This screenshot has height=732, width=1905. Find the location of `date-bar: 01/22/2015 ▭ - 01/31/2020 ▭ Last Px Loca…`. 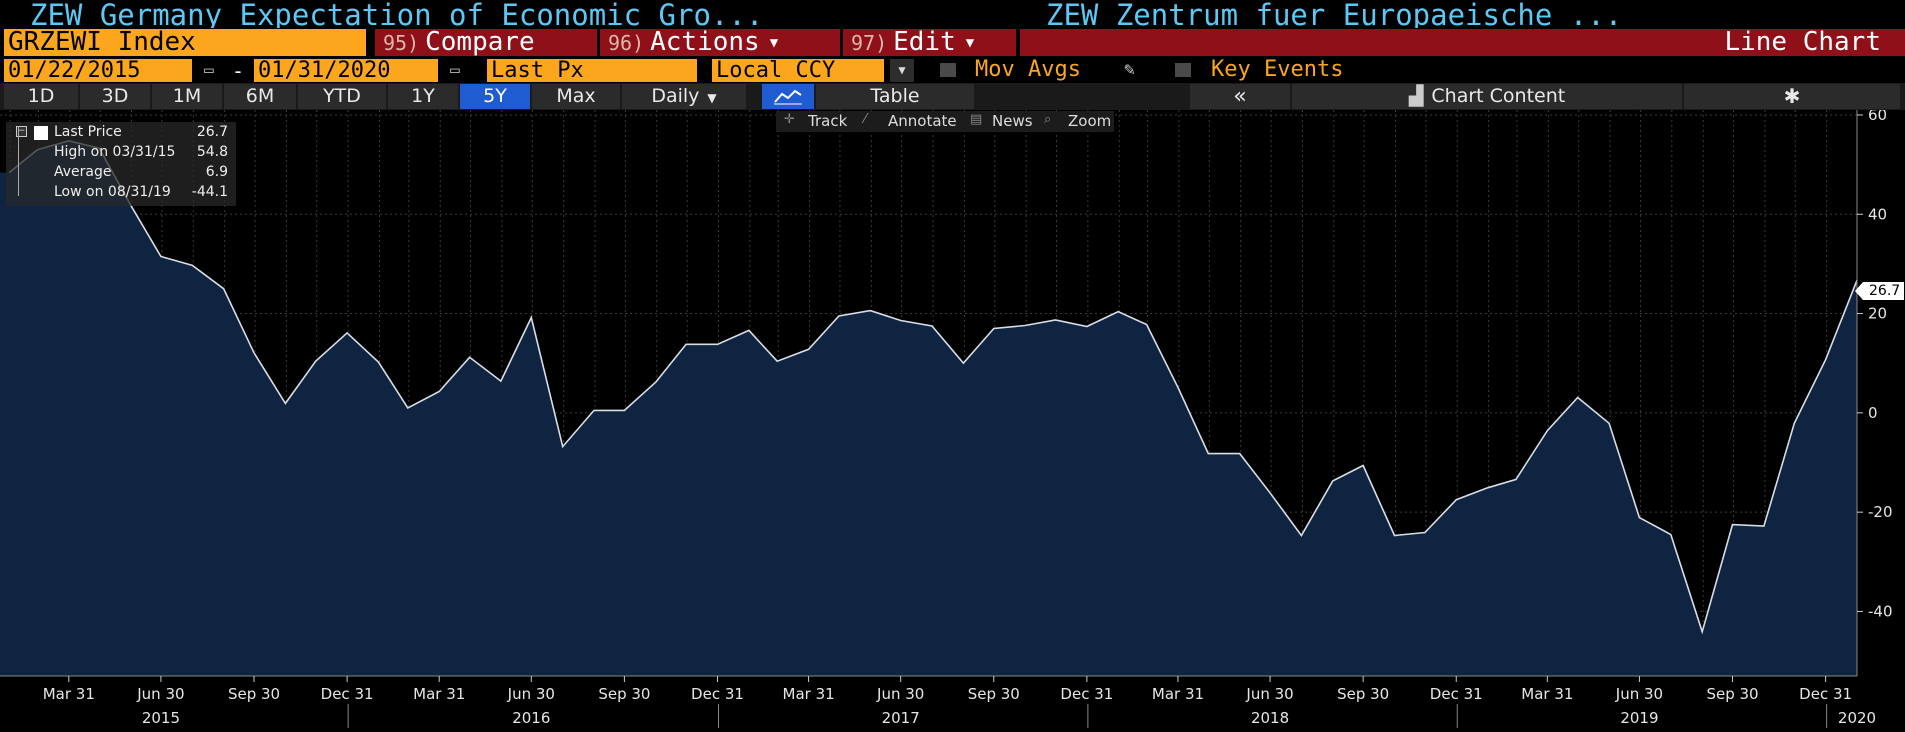

date-bar: 01/22/2015 ▭ - 01/31/2020 ▭ Last Px Loca… is located at coordinates (952, 70).